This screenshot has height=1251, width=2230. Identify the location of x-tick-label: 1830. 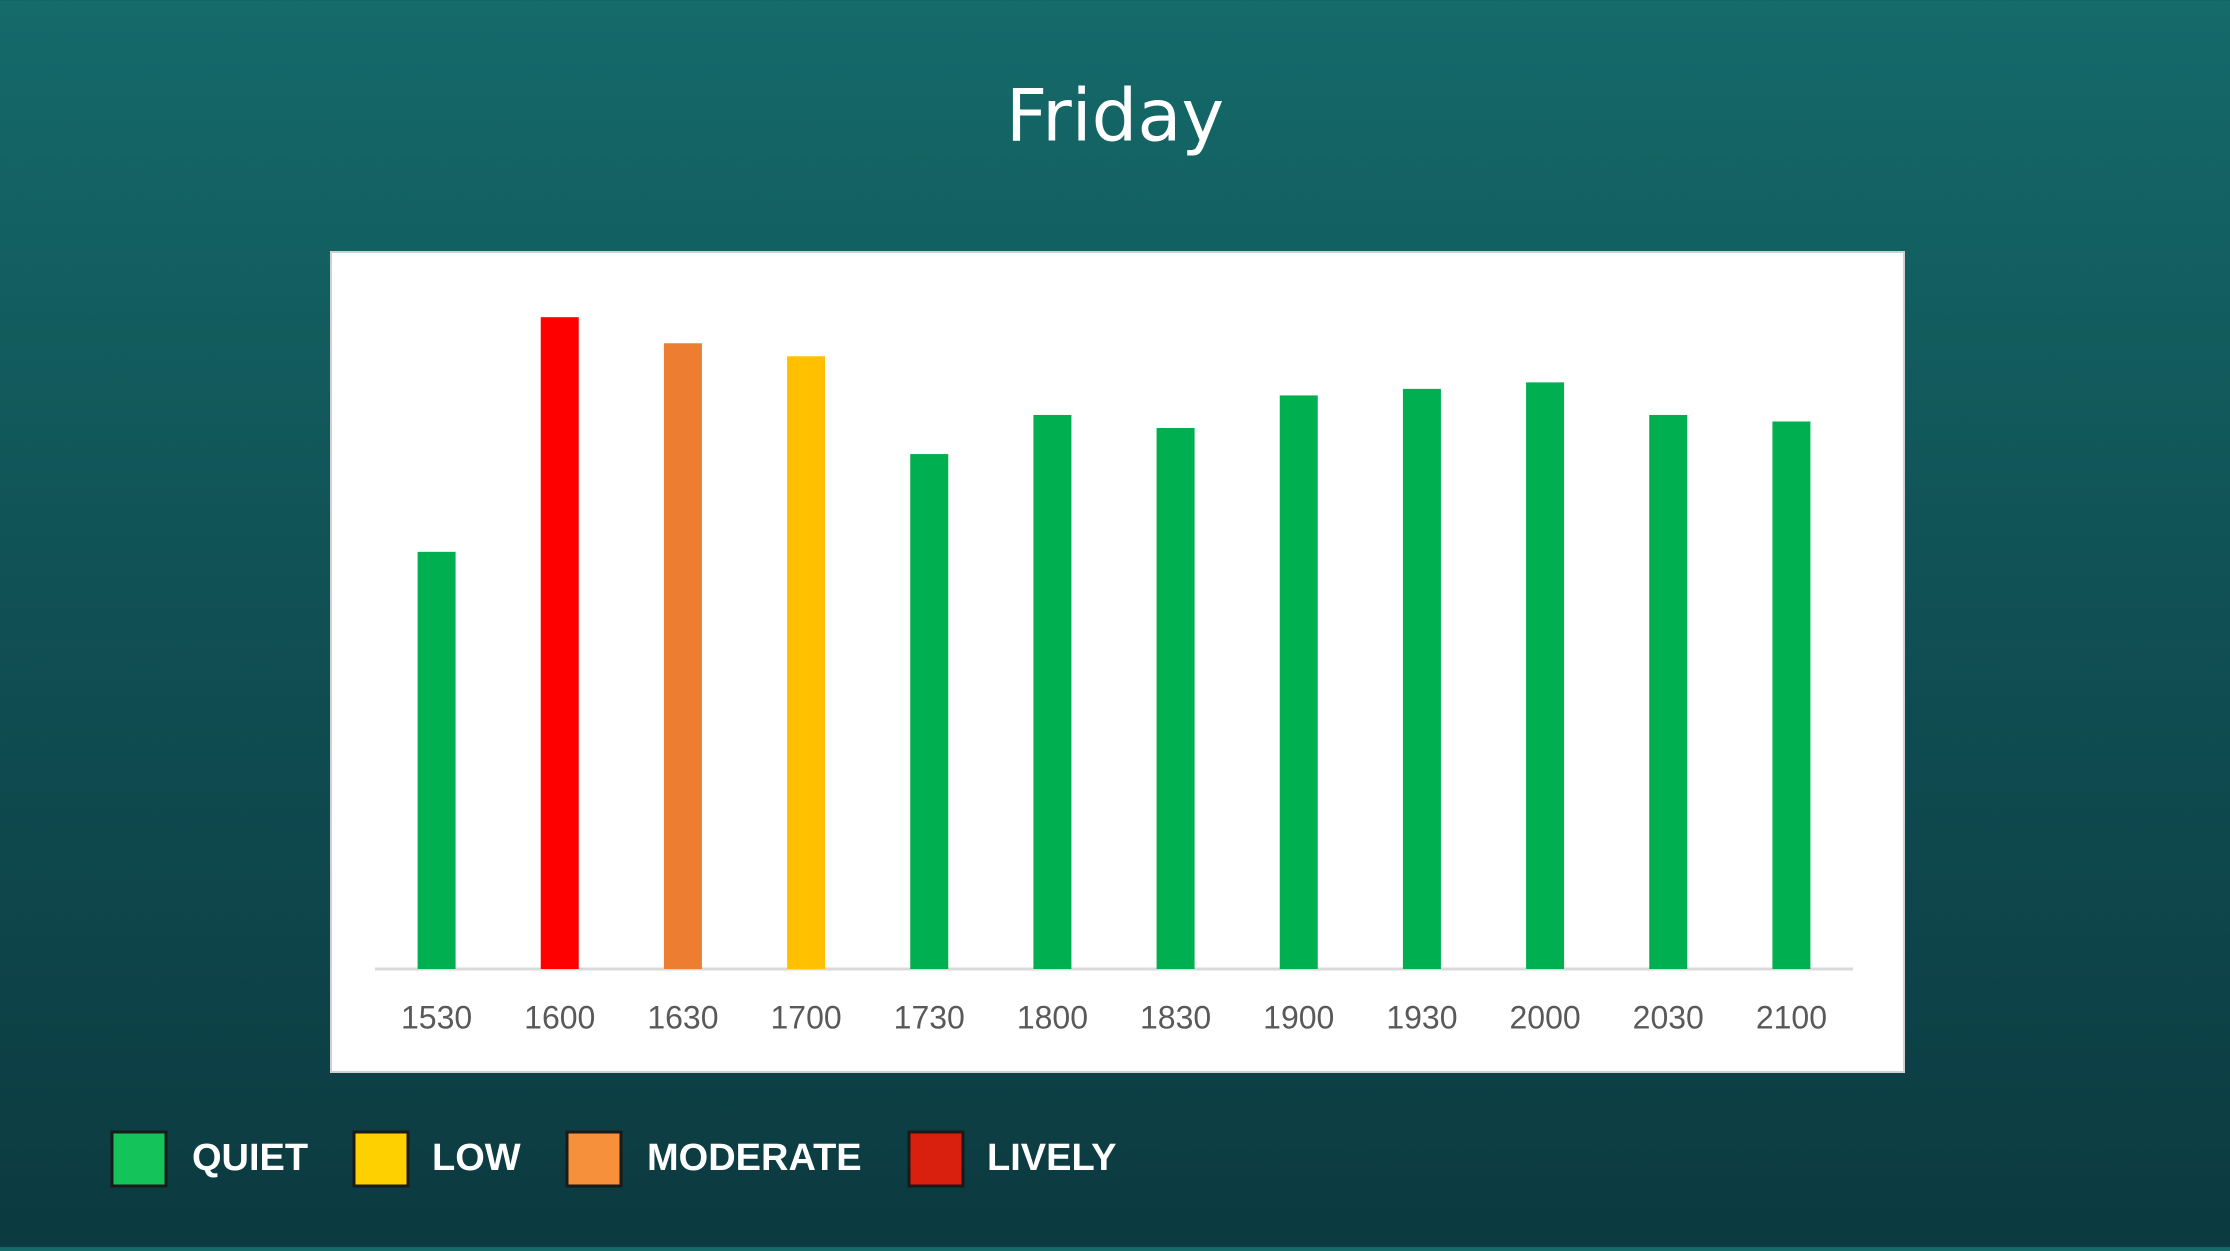
(1175, 1017).